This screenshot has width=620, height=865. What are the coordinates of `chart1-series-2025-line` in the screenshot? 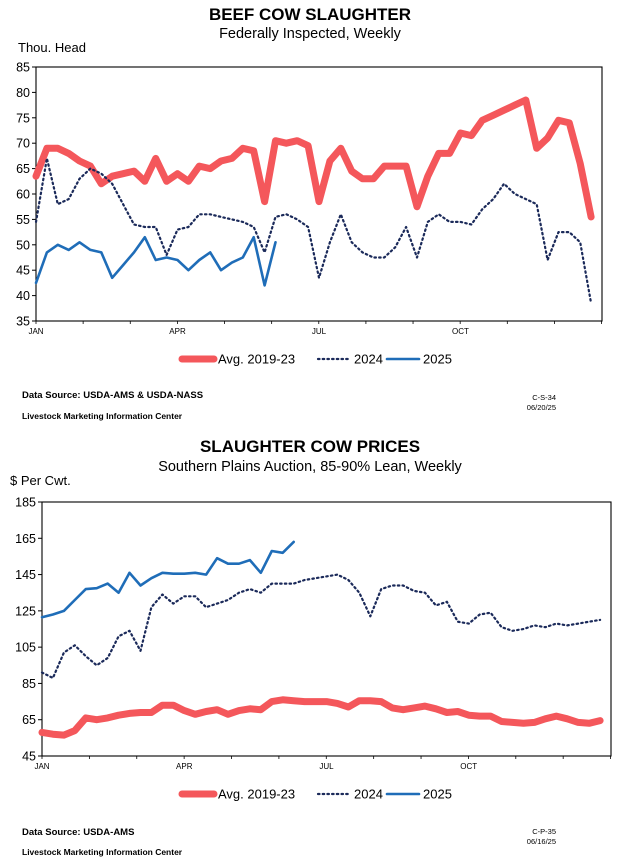 It's located at (155, 261).